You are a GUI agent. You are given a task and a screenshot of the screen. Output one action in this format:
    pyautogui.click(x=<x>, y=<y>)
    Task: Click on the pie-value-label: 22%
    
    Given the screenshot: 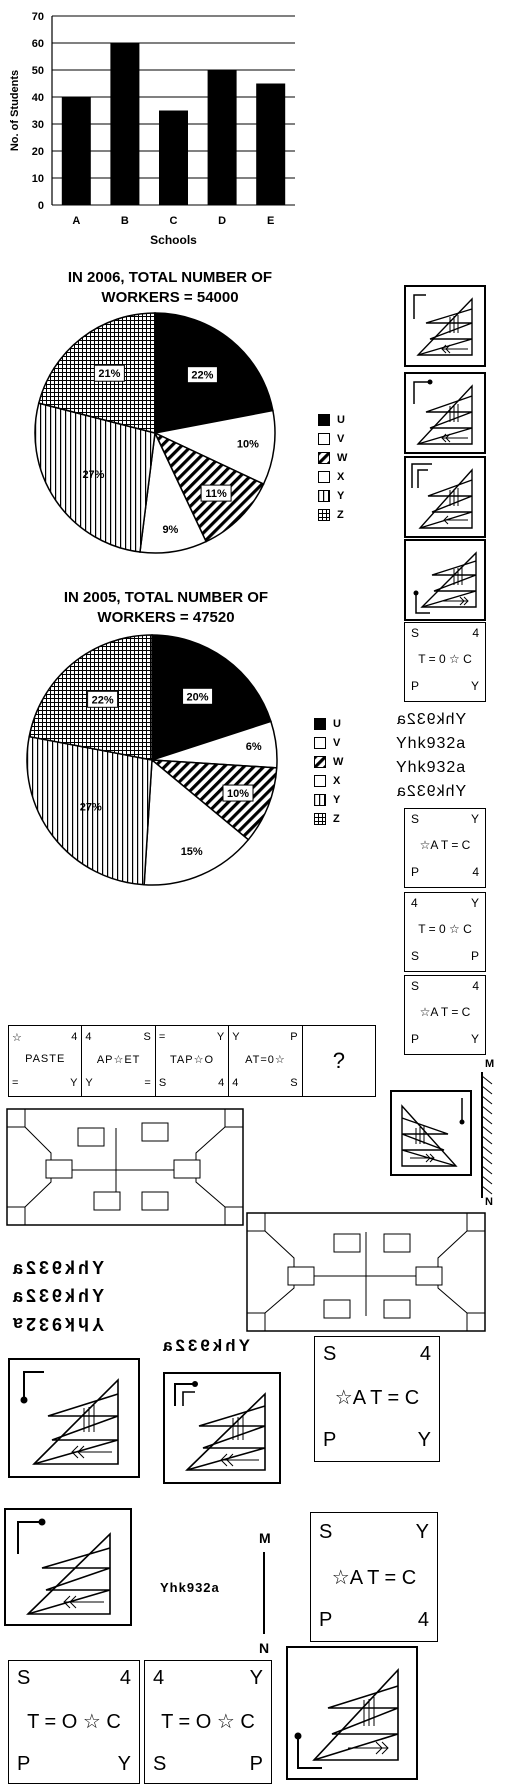 What is the action you would take?
    pyautogui.click(x=103, y=700)
    